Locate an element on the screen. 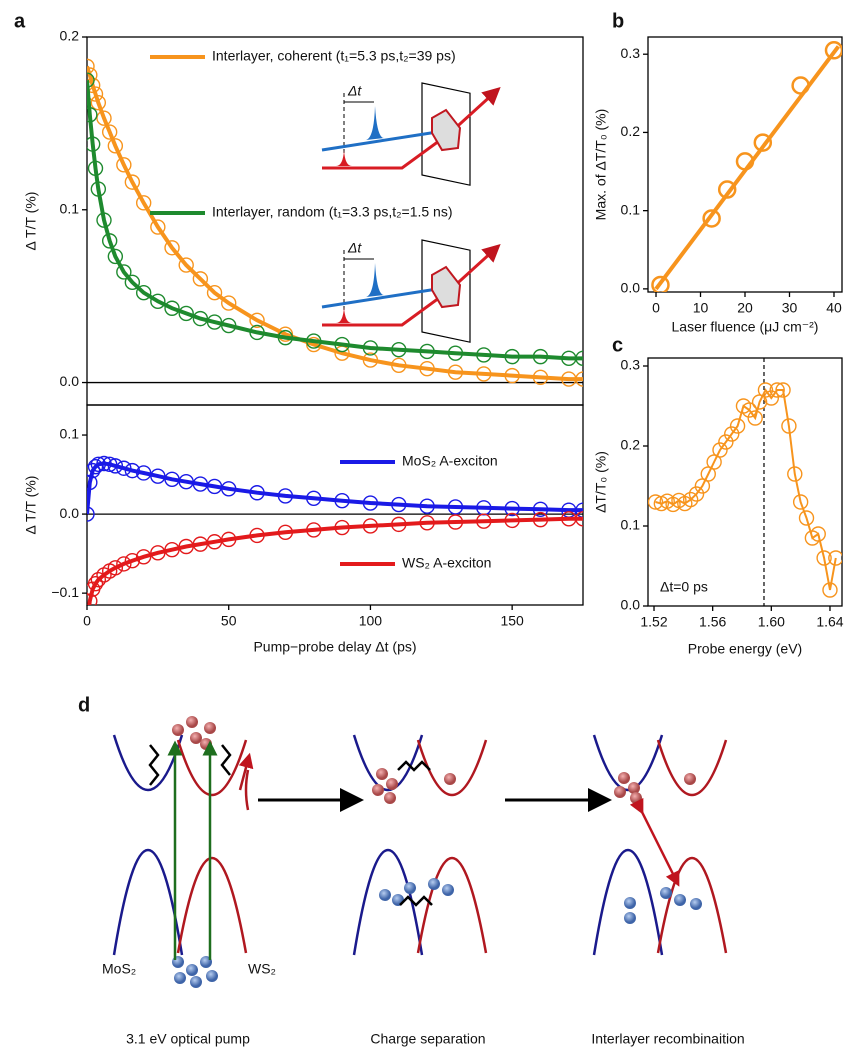 Image resolution: width=844 pixels, height=1056 pixels. y-axis-label: ΔT/T₀ (%) is located at coordinates (601, 482).